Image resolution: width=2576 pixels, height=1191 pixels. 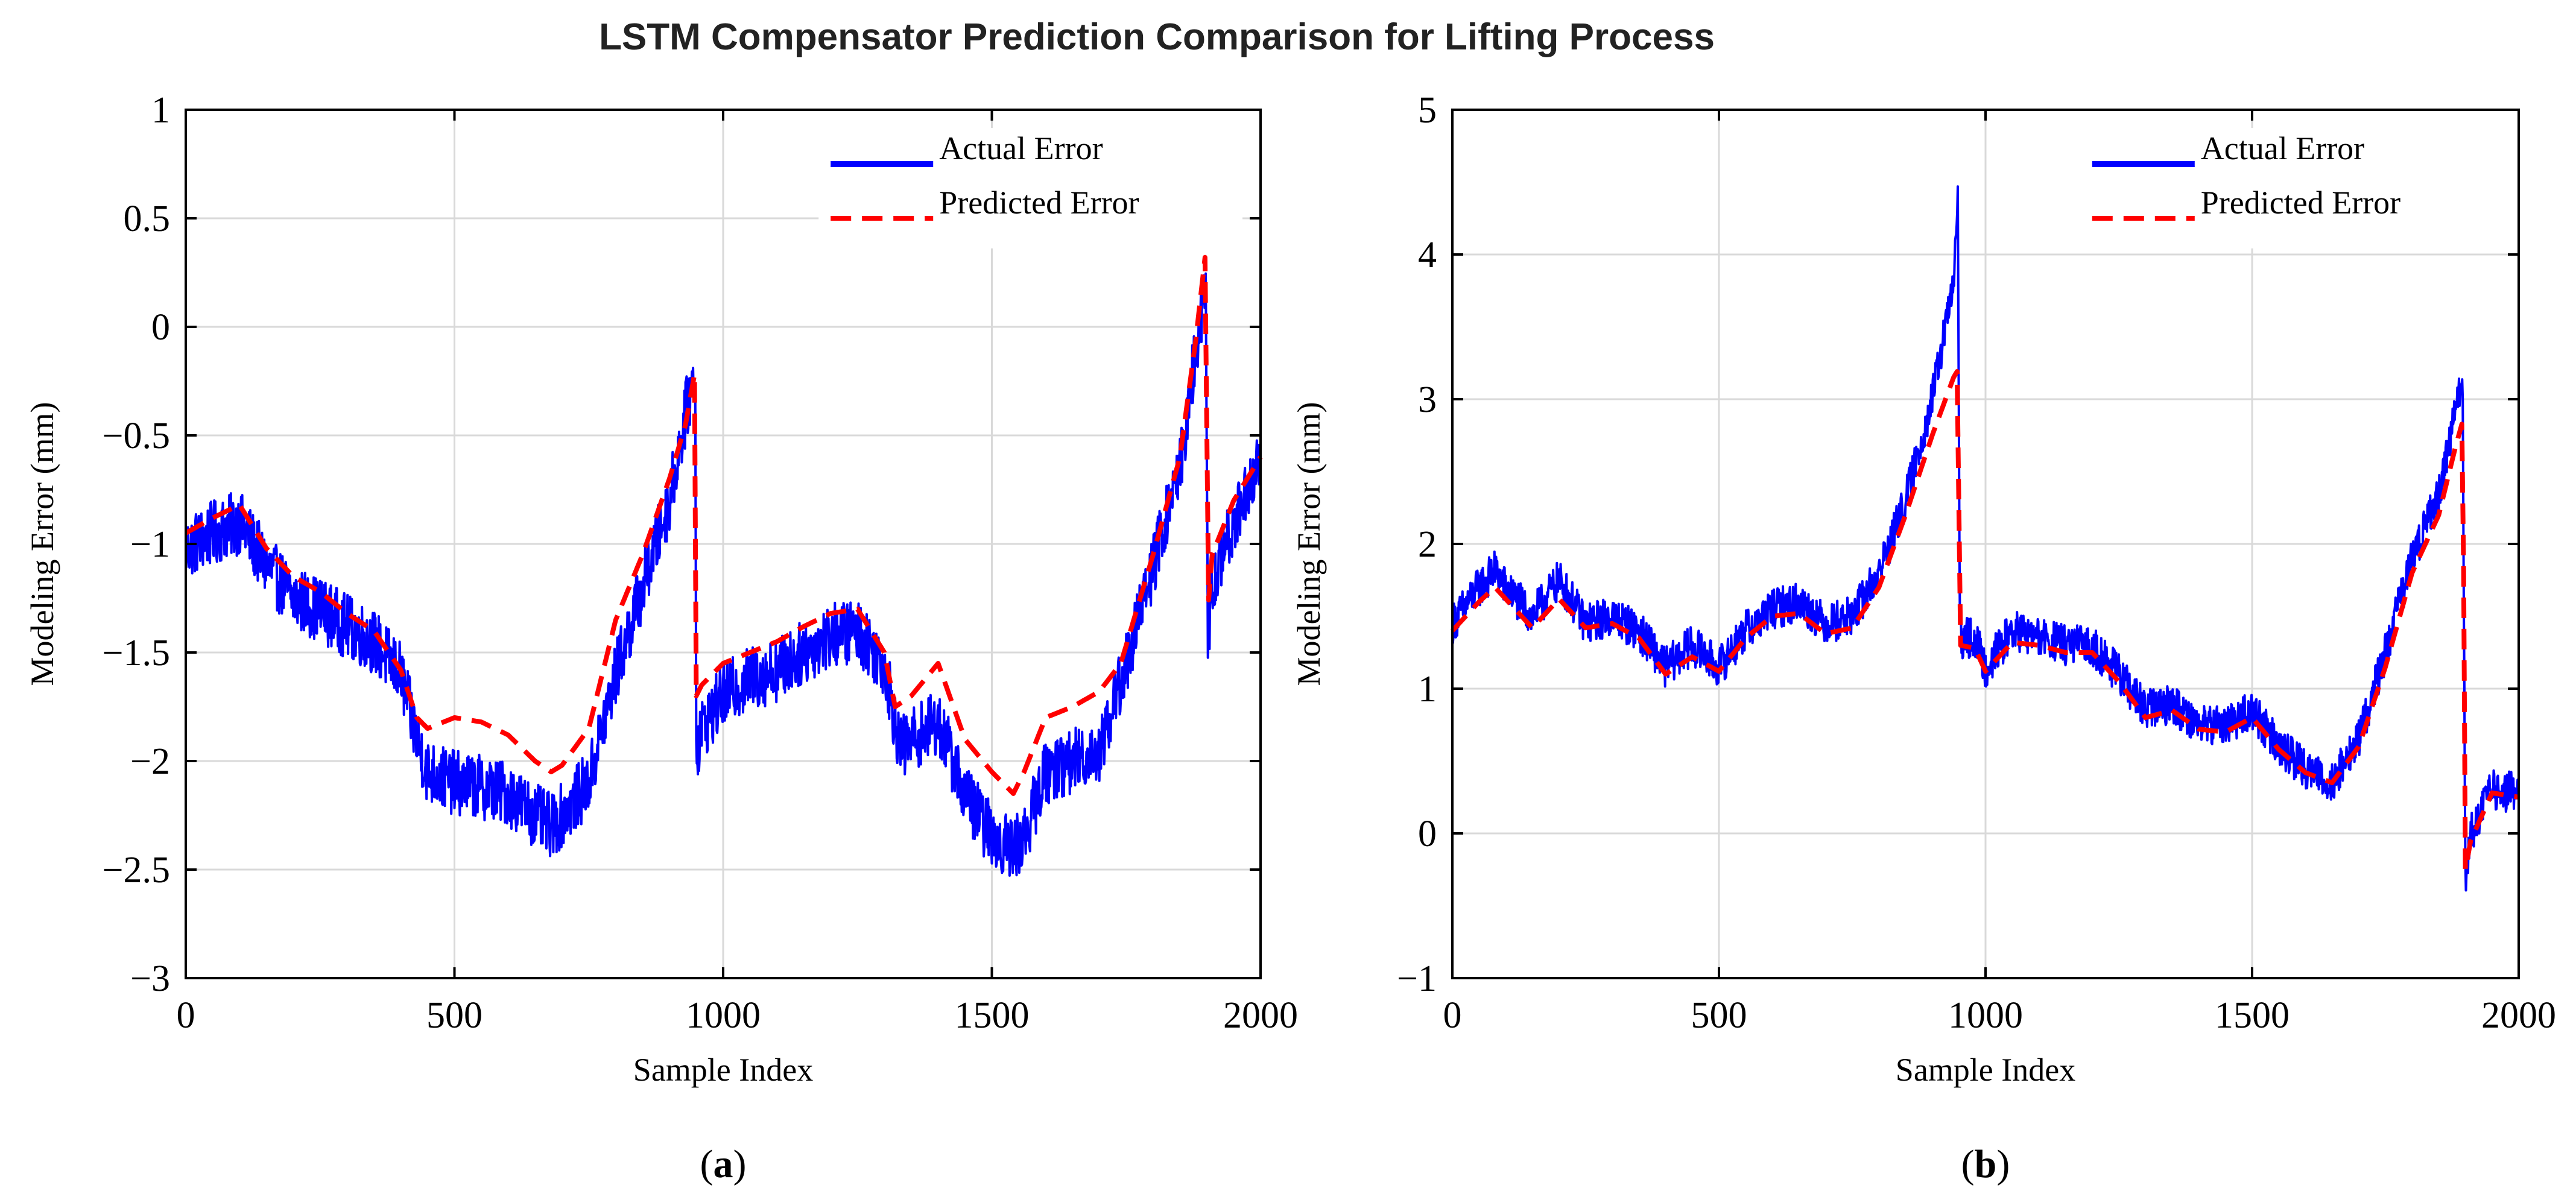 I want to click on y-tick-label: −2, so click(x=150, y=761).